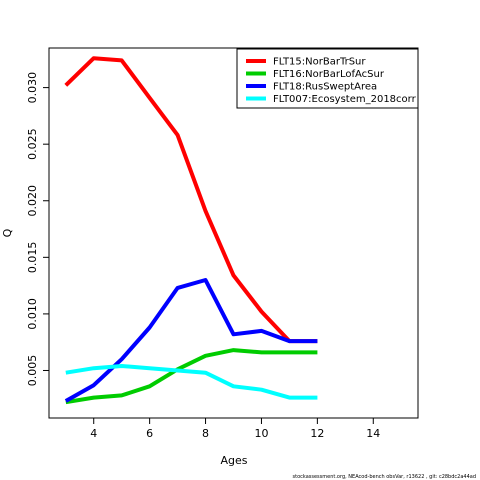 The height and width of the screenshot is (480, 480). What do you see at coordinates (32, 258) in the screenshot?
I see `y-tick-label: 0.015` at bounding box center [32, 258].